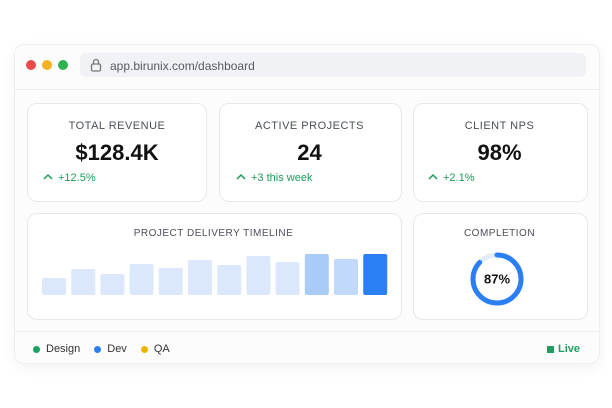 The width and height of the screenshot is (612, 408). Describe the element at coordinates (333, 65) in the screenshot. I see `address-bar` at that location.